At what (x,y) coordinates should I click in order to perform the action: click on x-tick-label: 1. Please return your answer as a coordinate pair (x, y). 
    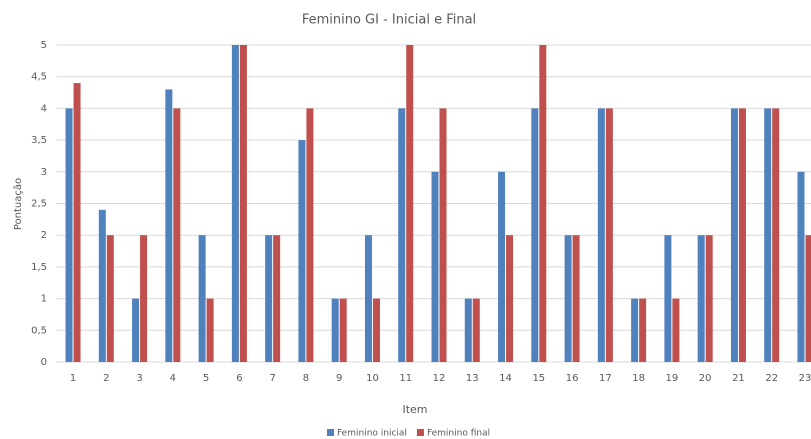
    Looking at the image, I should click on (73, 378).